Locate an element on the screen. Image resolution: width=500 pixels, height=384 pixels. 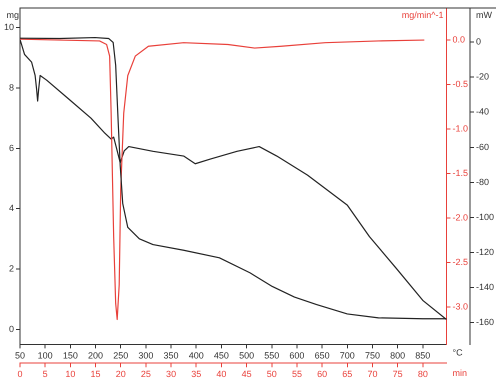
y3-tick-label: -20 is located at coordinates (482, 77).